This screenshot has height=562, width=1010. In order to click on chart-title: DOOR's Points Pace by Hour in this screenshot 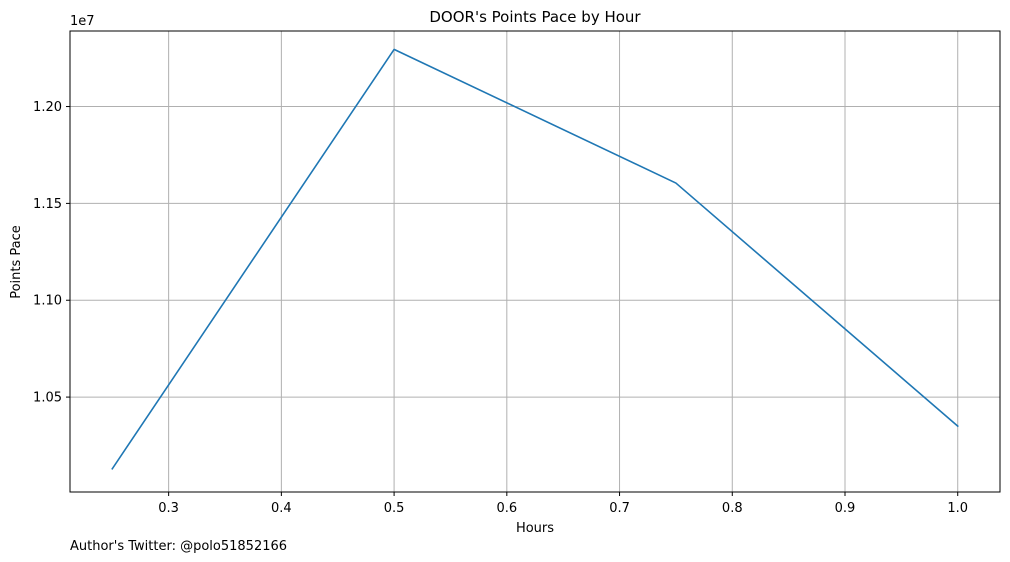, I will do `click(535, 17)`.